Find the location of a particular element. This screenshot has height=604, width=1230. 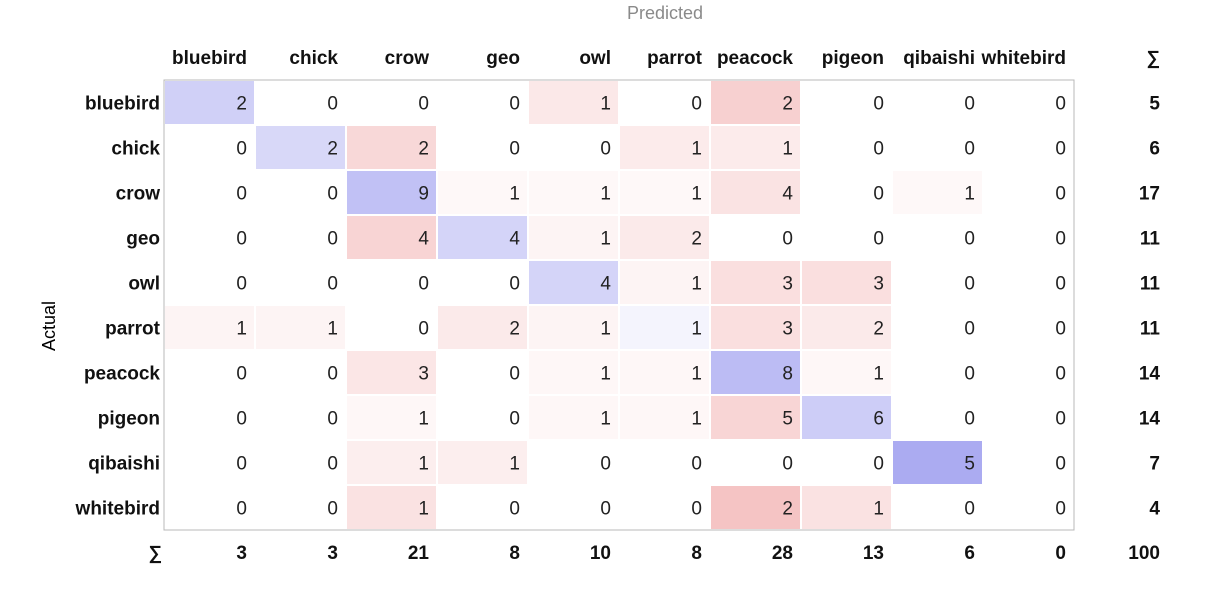

row-header: whitebird is located at coordinates (117, 509).